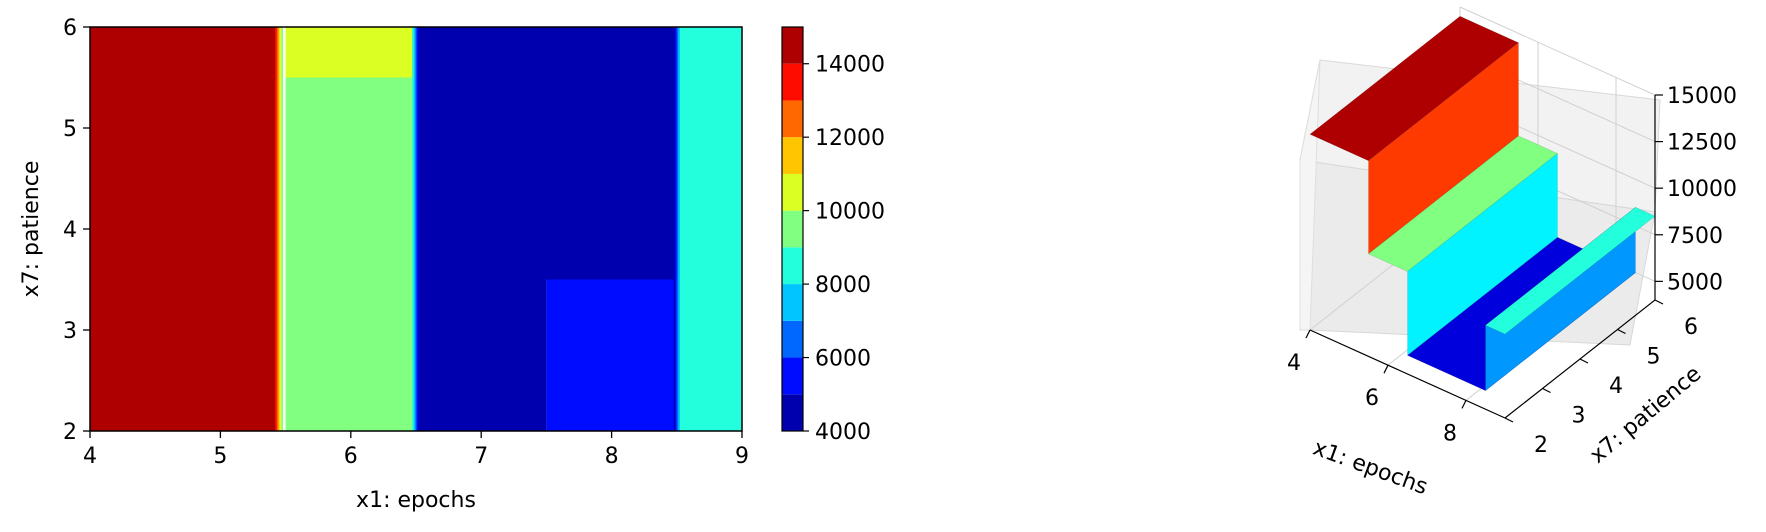  I want to click on contour-y-ticks: 2 3 4 5 6, so click(76, 230).